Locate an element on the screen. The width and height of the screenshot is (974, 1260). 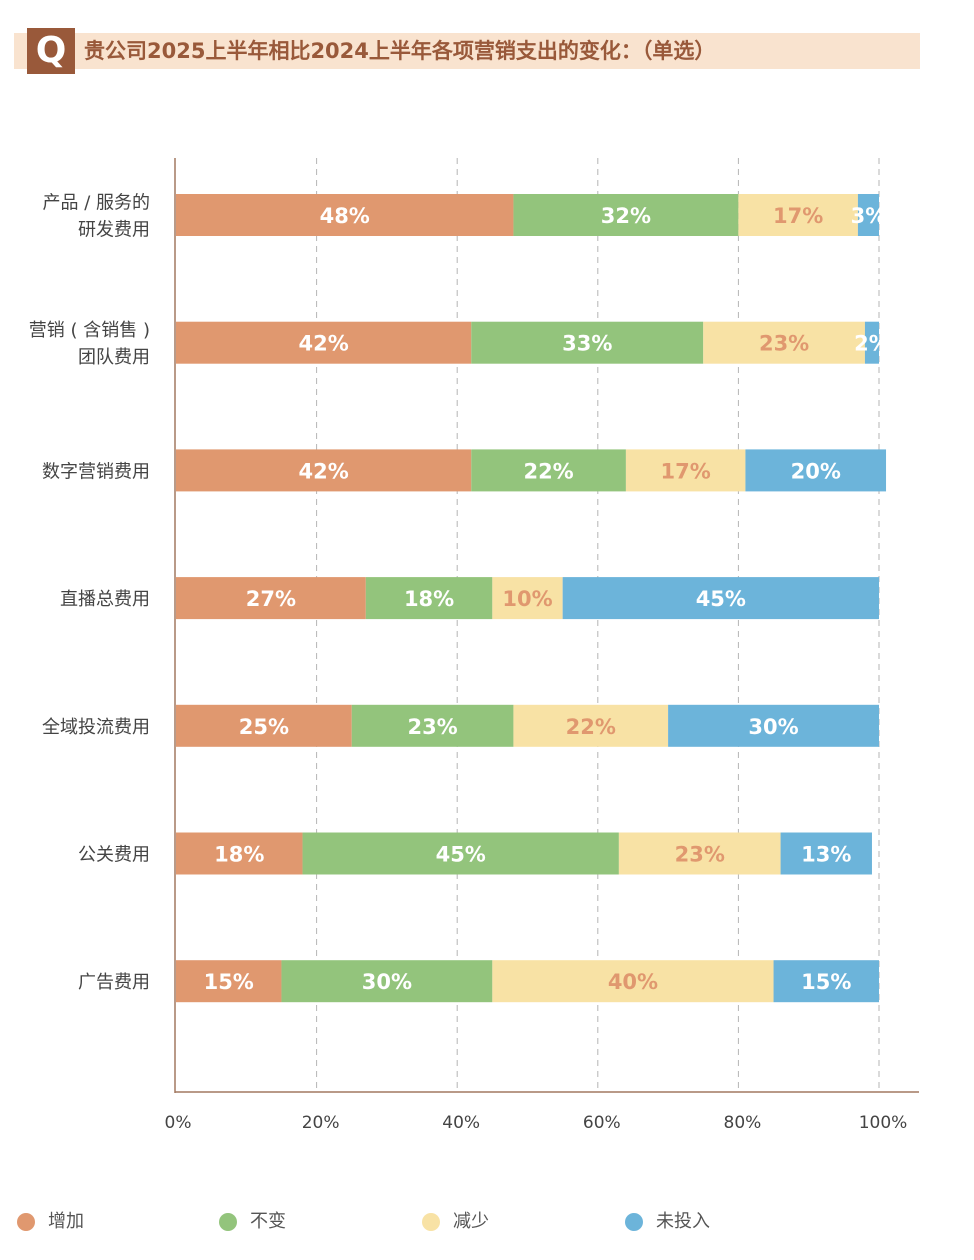
x-tick-label: 80% is located at coordinates (743, 1123).